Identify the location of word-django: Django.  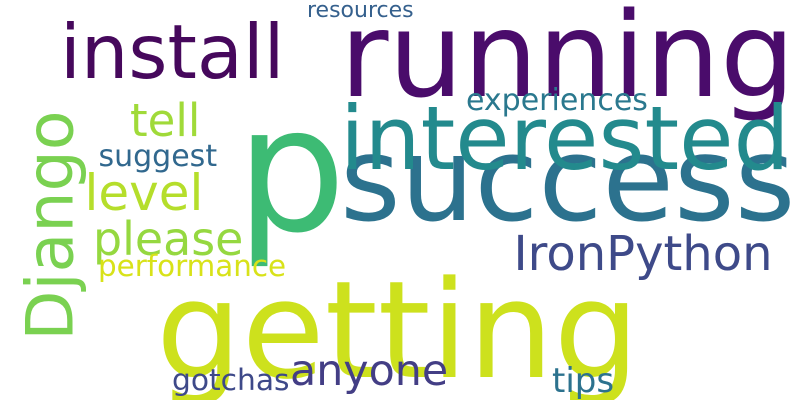
(51, 225).